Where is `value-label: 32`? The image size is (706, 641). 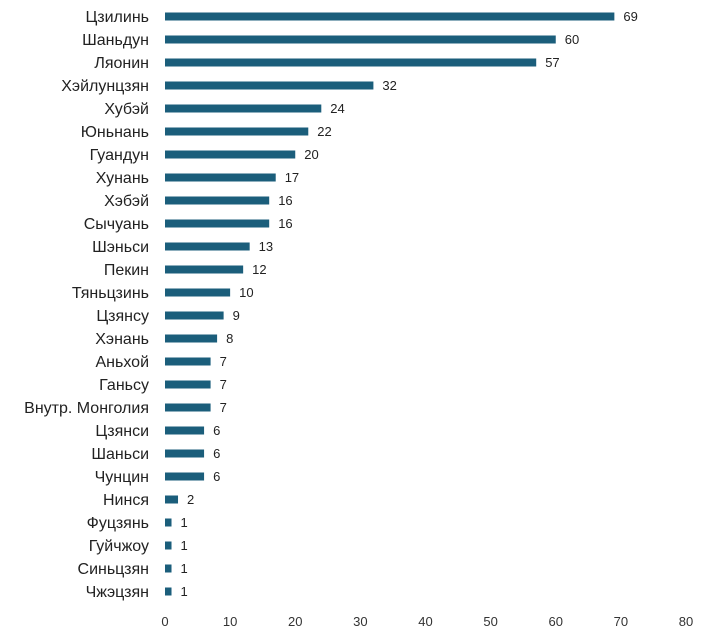
value-label: 32 is located at coordinates (389, 85).